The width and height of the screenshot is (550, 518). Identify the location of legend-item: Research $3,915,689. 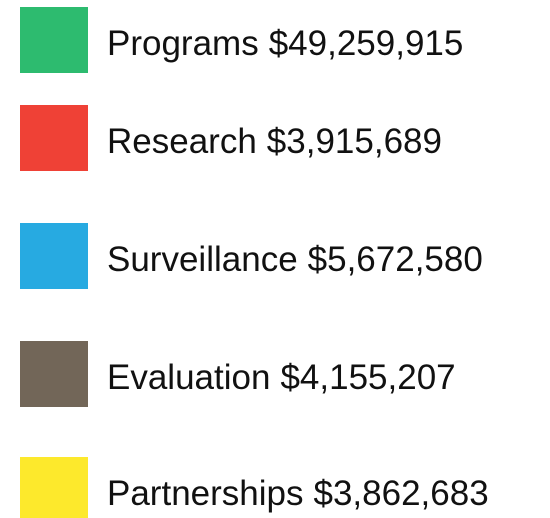
(231, 138).